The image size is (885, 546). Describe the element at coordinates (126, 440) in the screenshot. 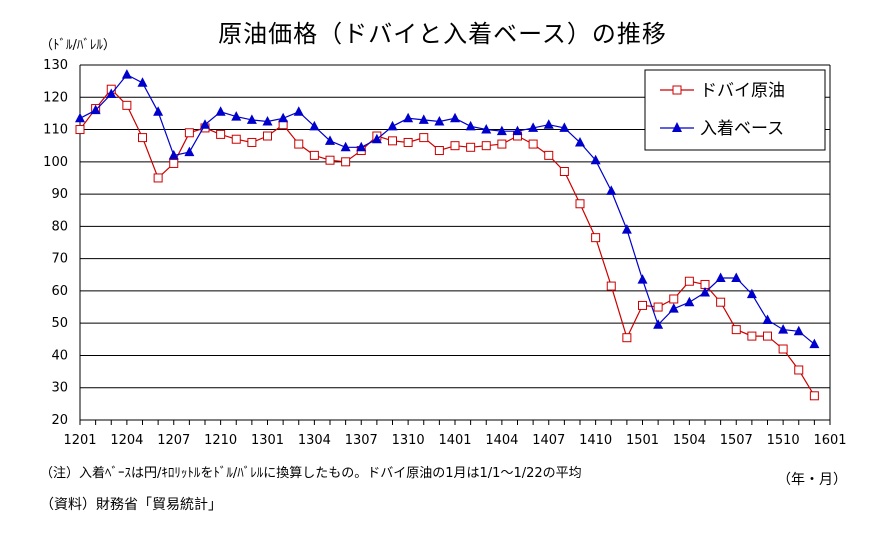

I see `x-tick-label: 1204` at that location.